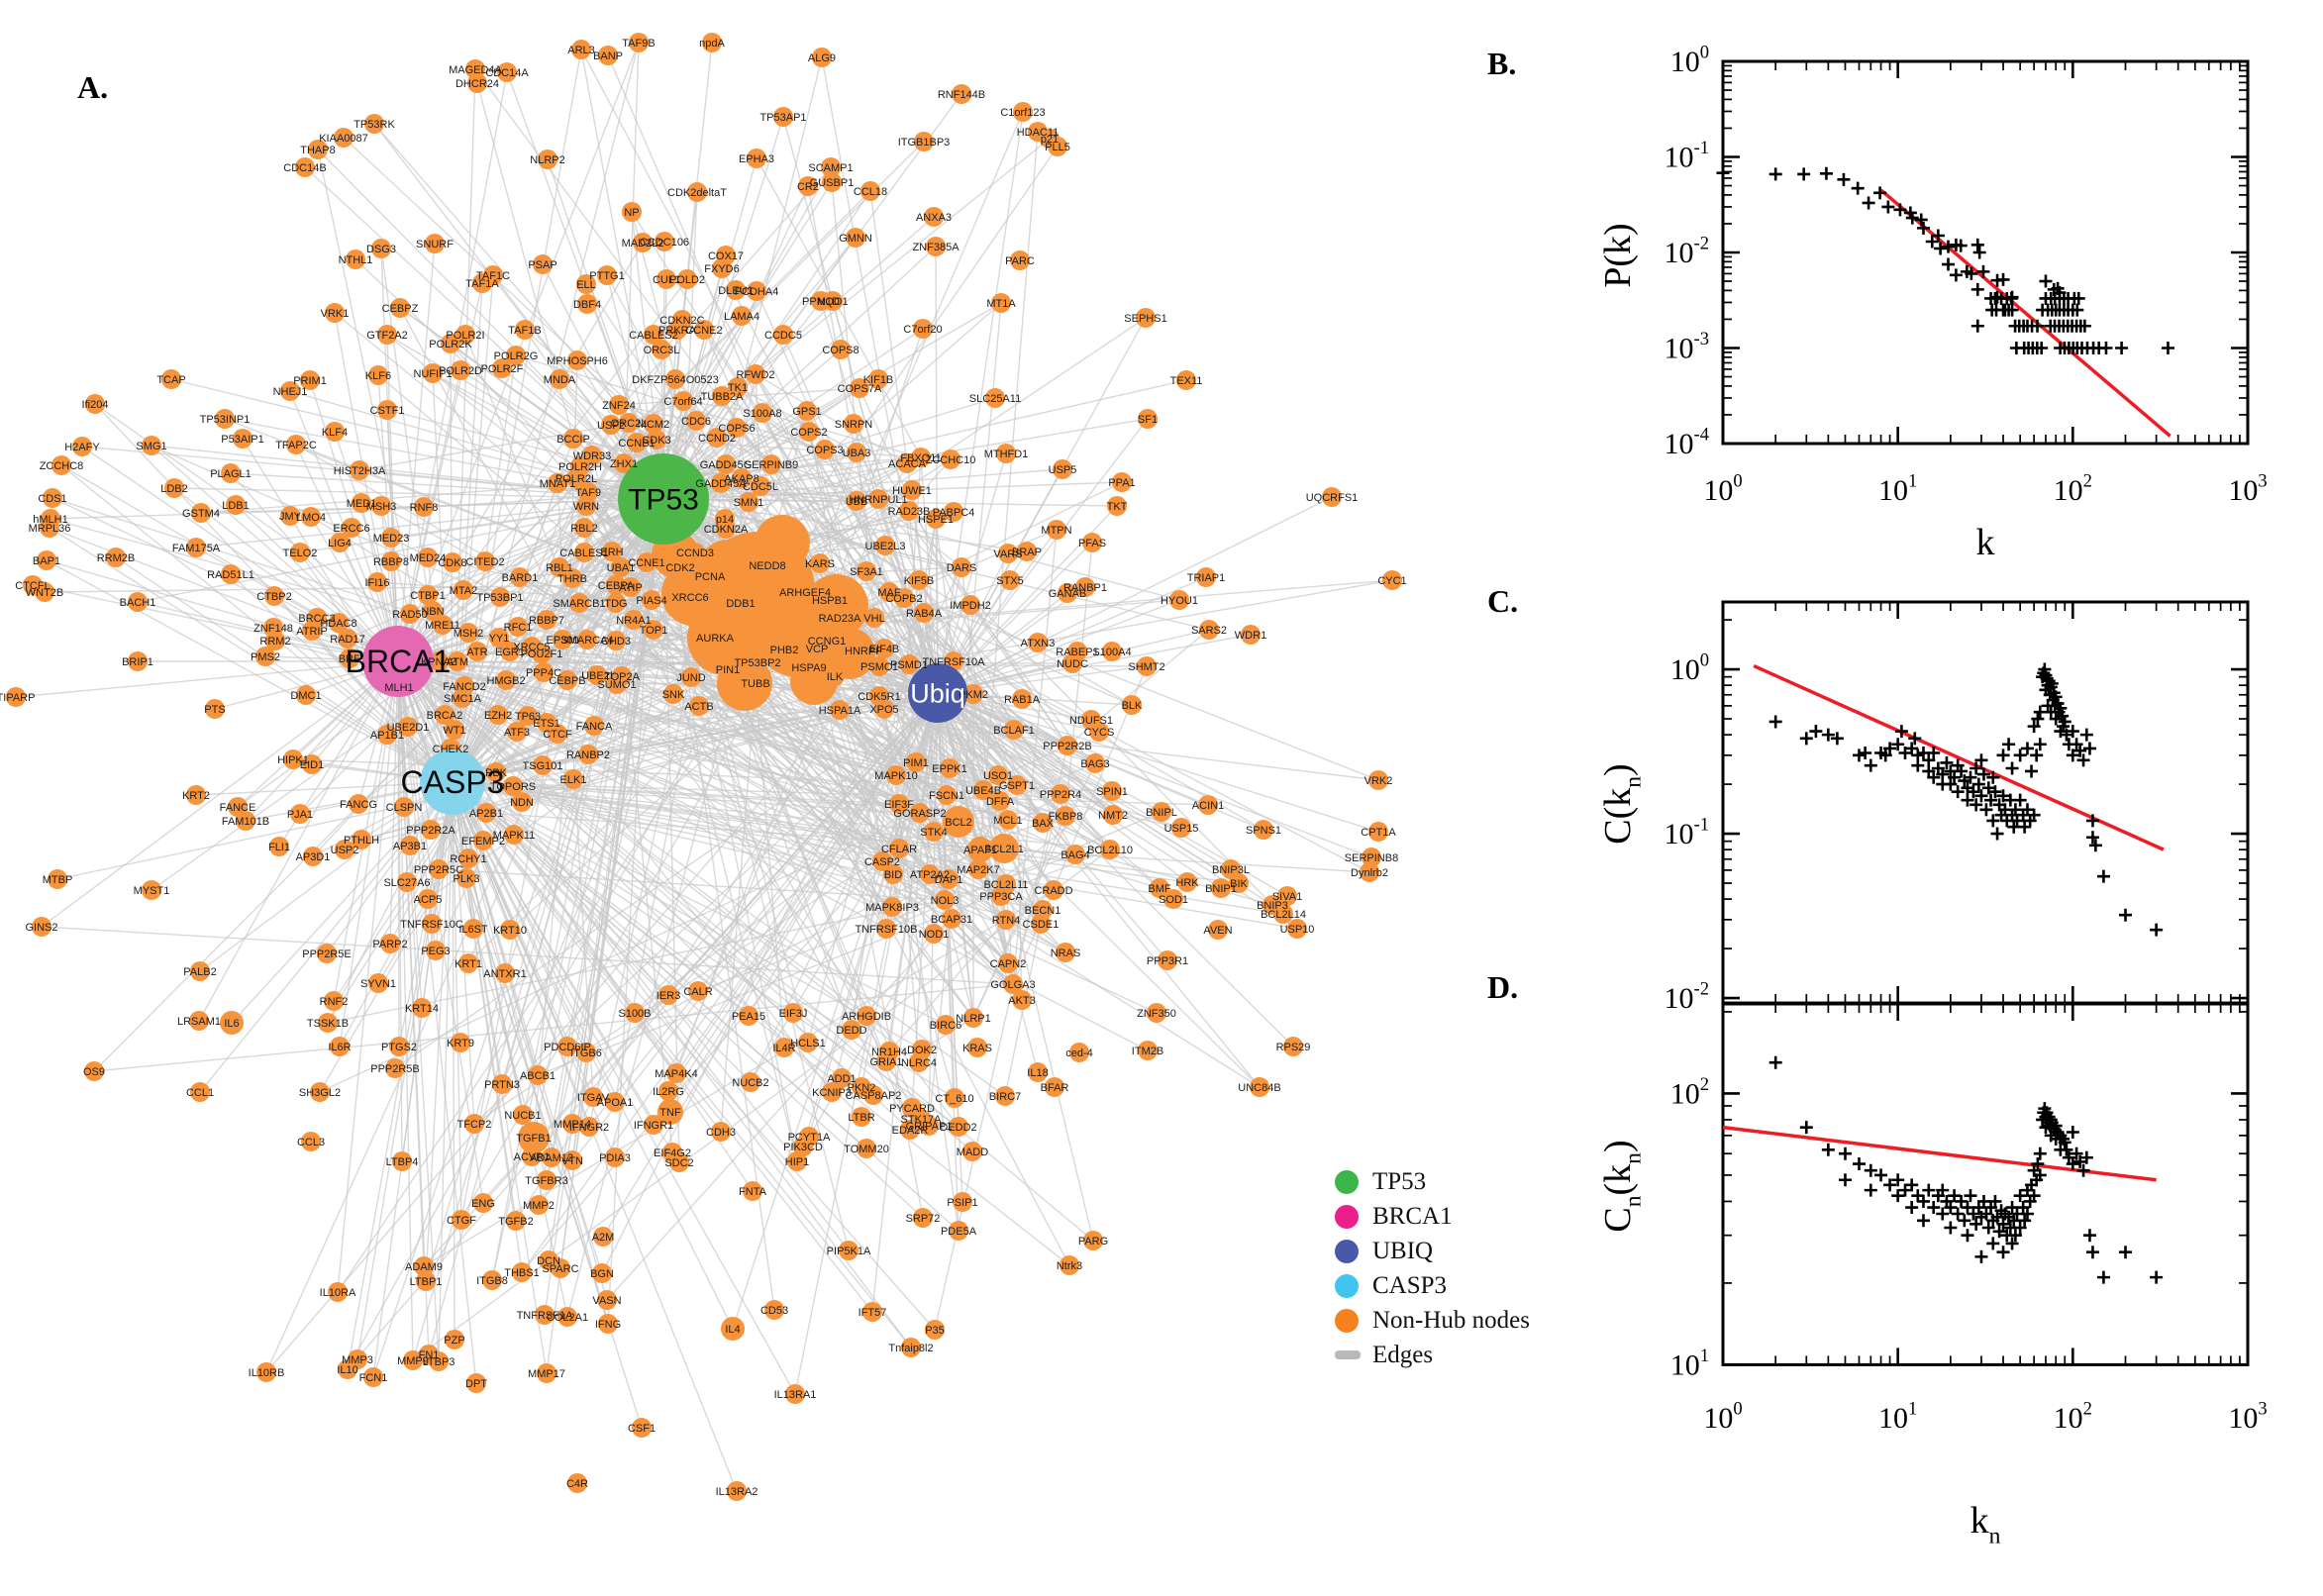 The width and height of the screenshot is (2323, 1596). I want to click on node-label: POLR2H, so click(580, 467).